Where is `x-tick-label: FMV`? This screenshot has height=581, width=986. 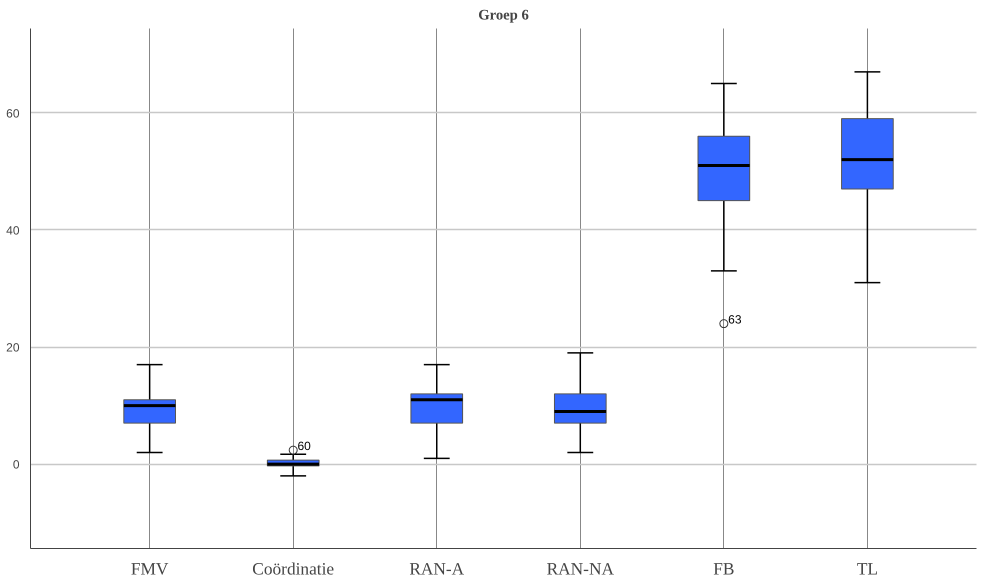
x-tick-label: FMV is located at coordinates (149, 569).